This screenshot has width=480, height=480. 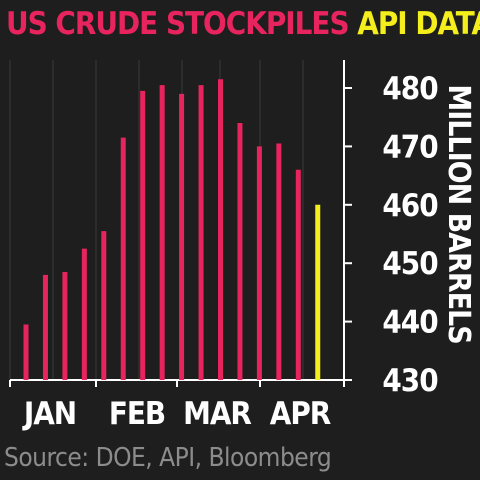 I want to click on y-tick-label-1: 440, so click(x=410, y=323).